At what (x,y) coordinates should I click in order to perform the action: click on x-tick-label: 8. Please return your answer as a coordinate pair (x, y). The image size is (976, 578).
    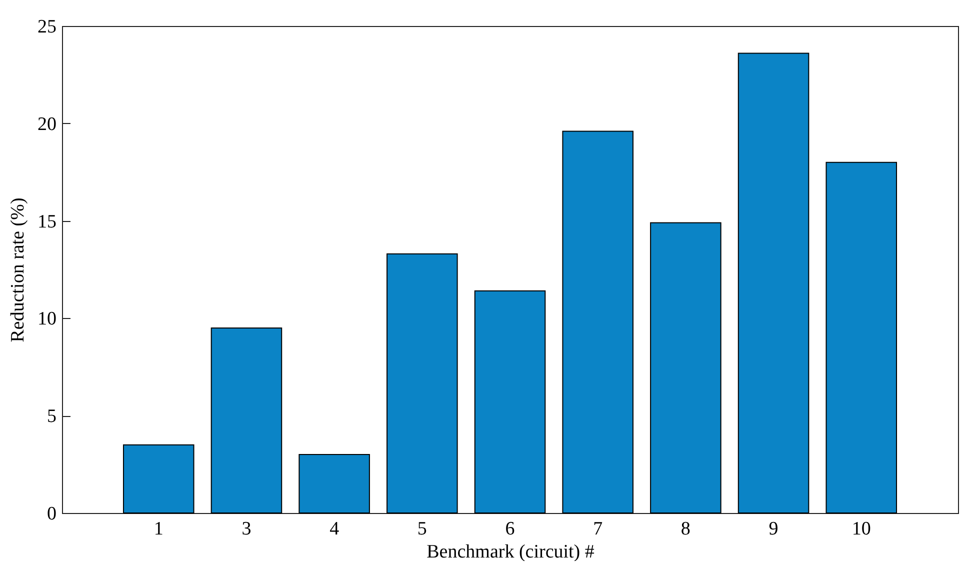
    Looking at the image, I should click on (685, 529).